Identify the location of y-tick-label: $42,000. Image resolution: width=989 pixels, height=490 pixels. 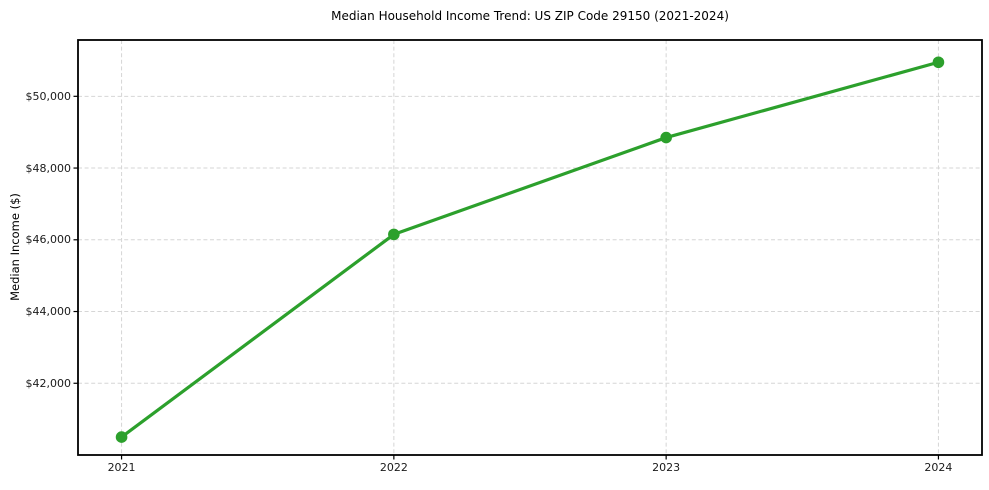
(48, 383).